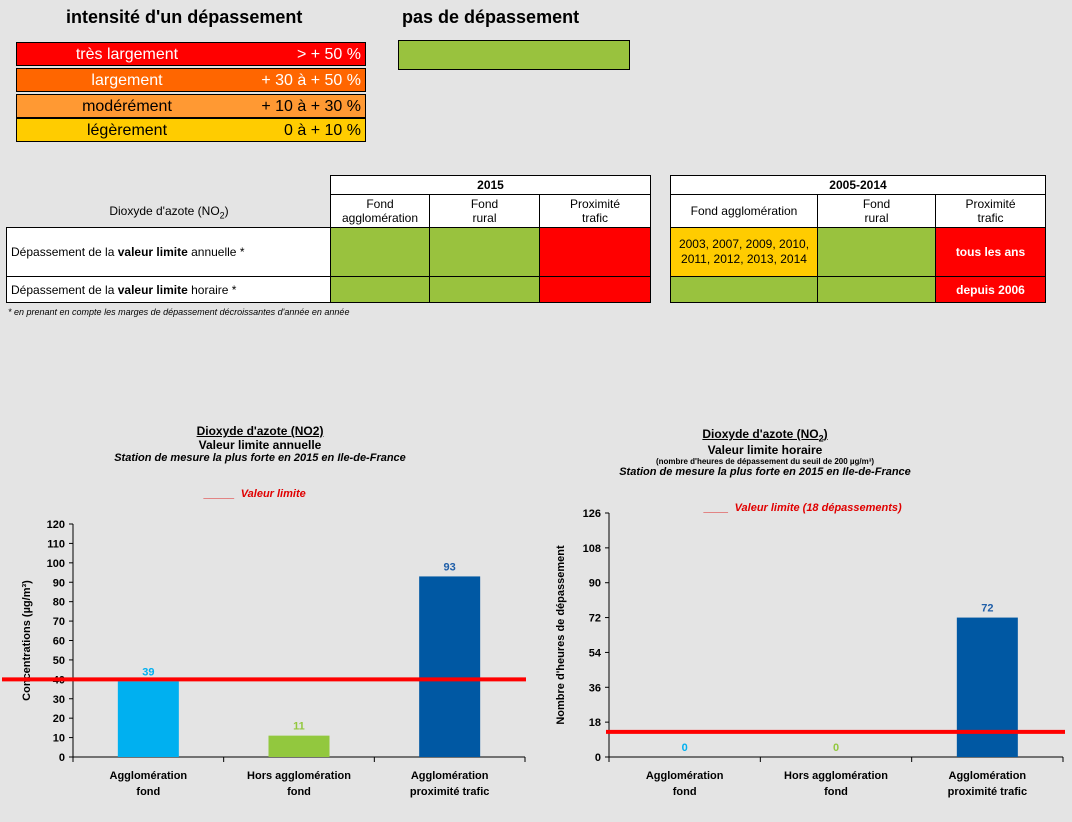 The width and height of the screenshot is (1072, 822). What do you see at coordinates (148, 672) in the screenshot?
I see `bar-value-label: 39` at bounding box center [148, 672].